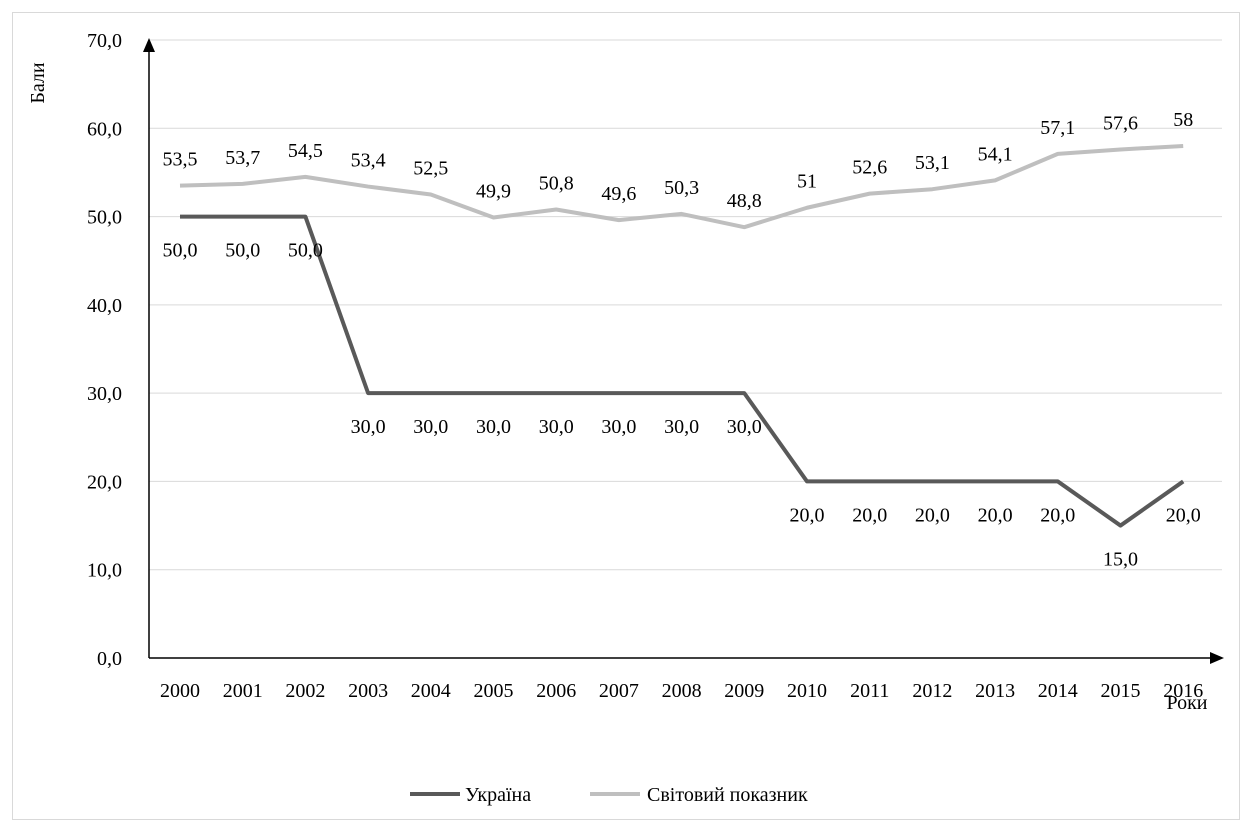 Image resolution: width=1242 pixels, height=821 pixels. Describe the element at coordinates (104, 218) in the screenshot. I see `y-tick-label: 50,0` at that location.